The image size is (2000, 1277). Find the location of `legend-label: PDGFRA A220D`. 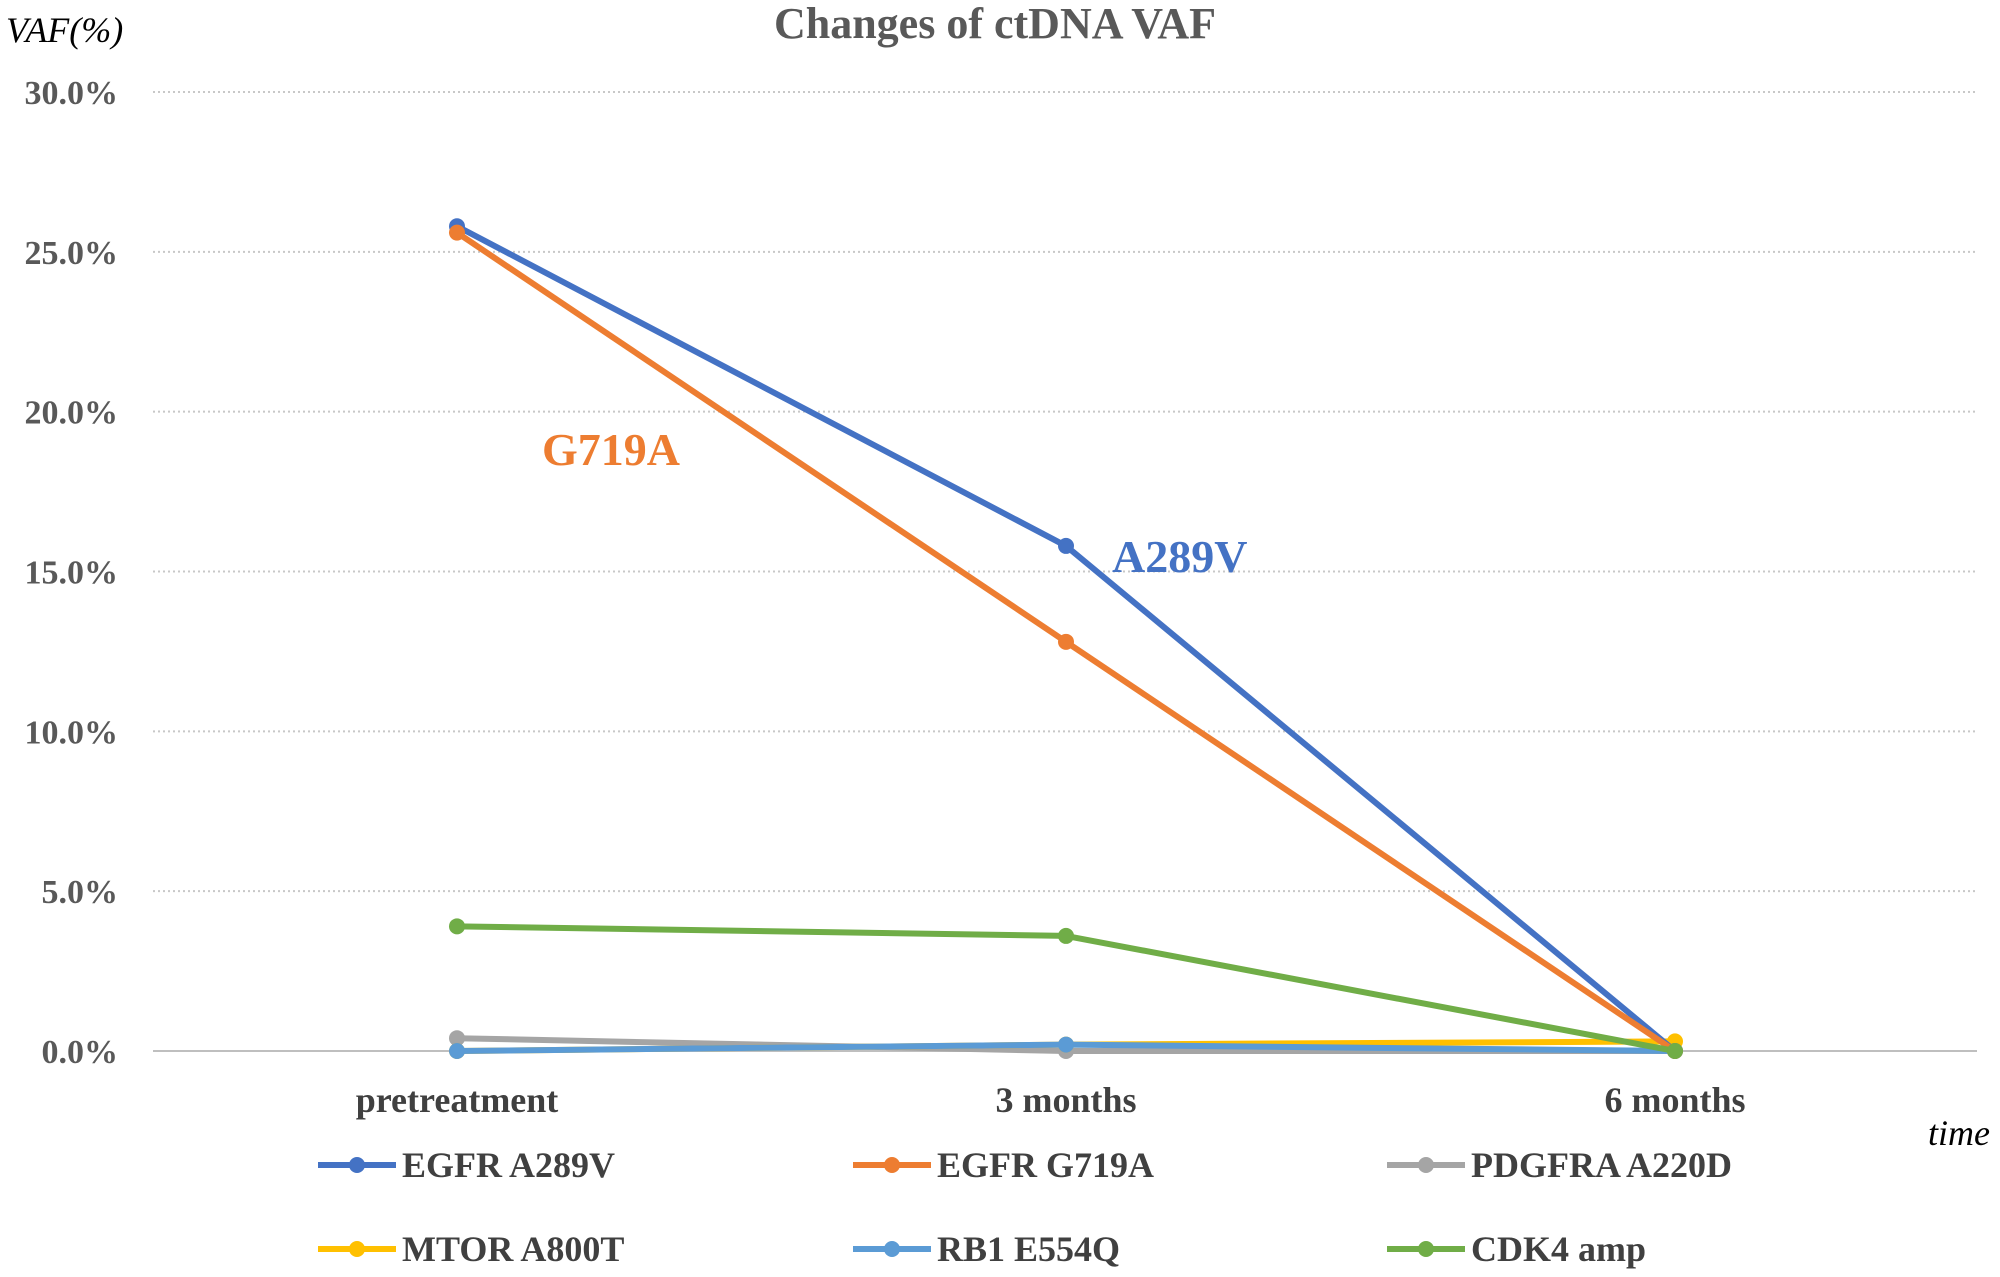

legend-label: PDGFRA A220D is located at coordinates (1601, 1165).